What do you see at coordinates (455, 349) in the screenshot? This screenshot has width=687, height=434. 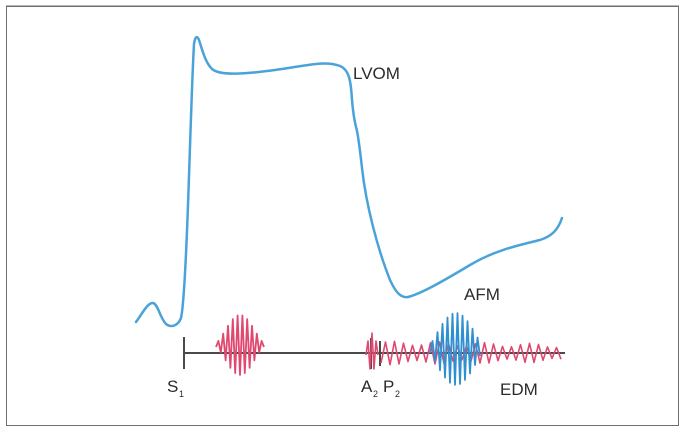 I see `afm-murmur-wave` at bounding box center [455, 349].